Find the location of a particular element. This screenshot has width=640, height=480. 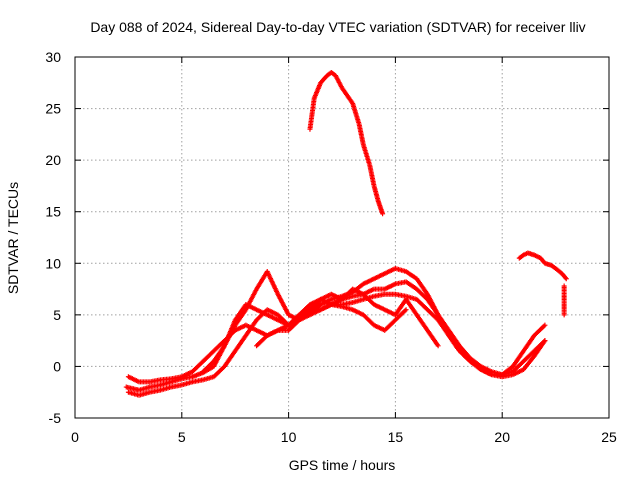

x-tick-label: 15 is located at coordinates (396, 437).